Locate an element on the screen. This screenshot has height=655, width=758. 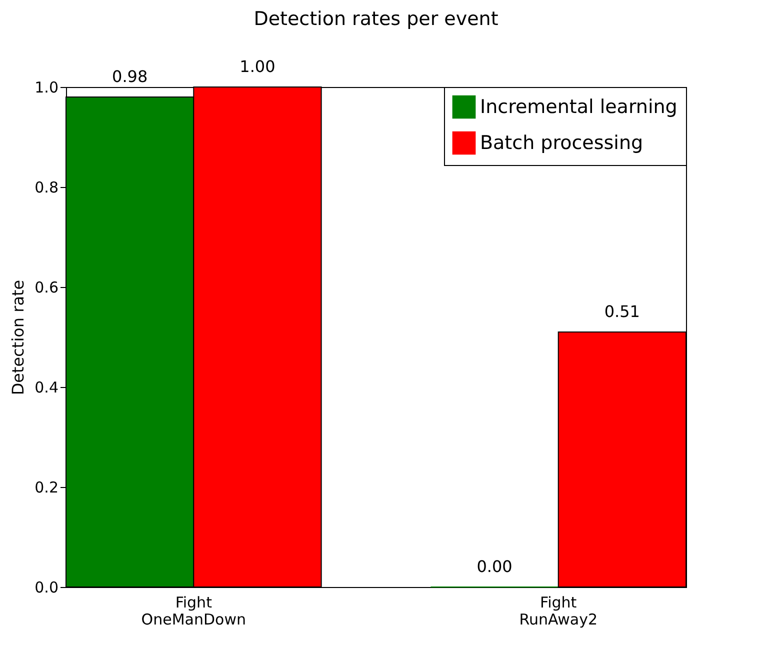
chart-title: Detection rates per event is located at coordinates (376, 19).